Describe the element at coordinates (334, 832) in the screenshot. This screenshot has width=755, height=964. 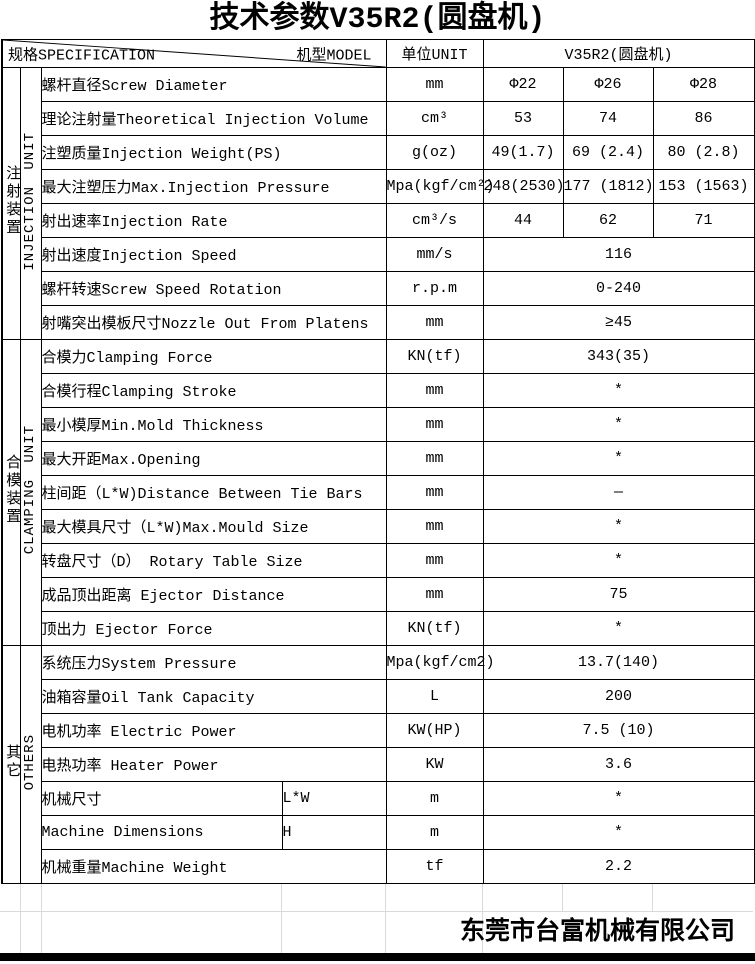
I see `param-subname: H` at that location.